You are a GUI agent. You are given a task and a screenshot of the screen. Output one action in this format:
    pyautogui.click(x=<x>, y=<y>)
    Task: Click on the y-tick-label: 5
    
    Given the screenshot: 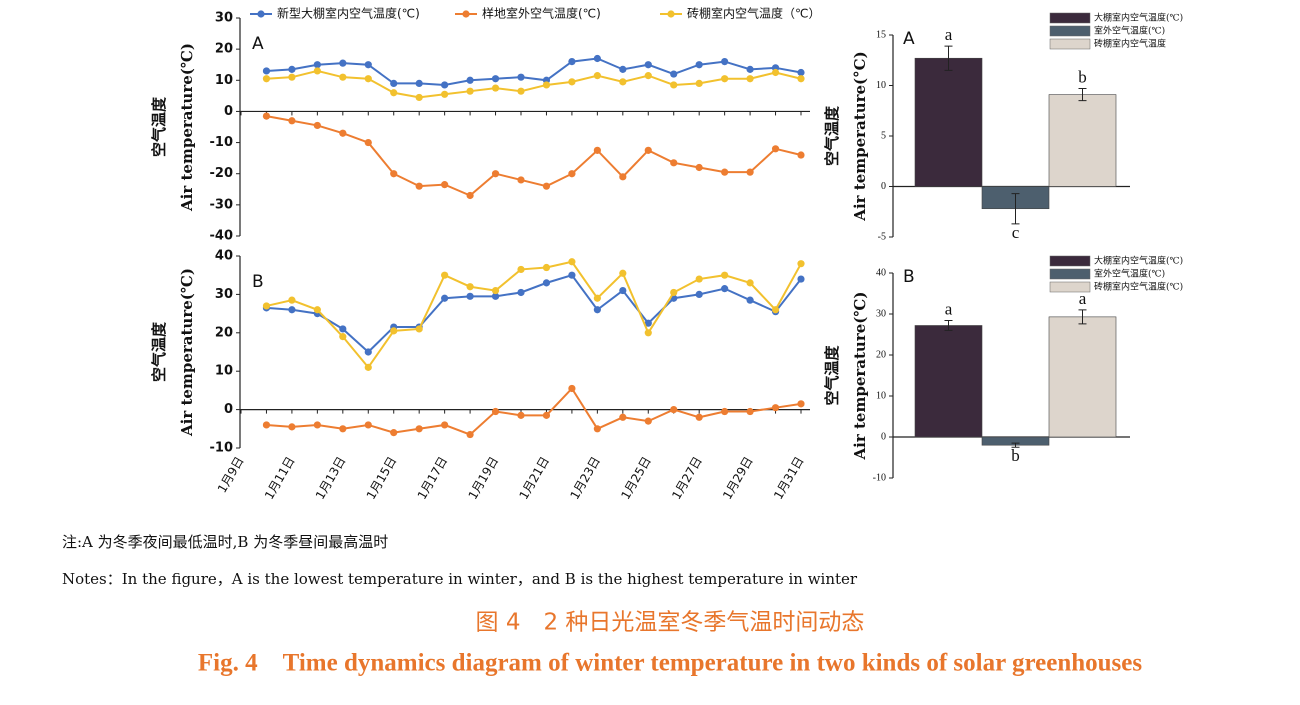 What is the action you would take?
    pyautogui.click(x=883, y=135)
    